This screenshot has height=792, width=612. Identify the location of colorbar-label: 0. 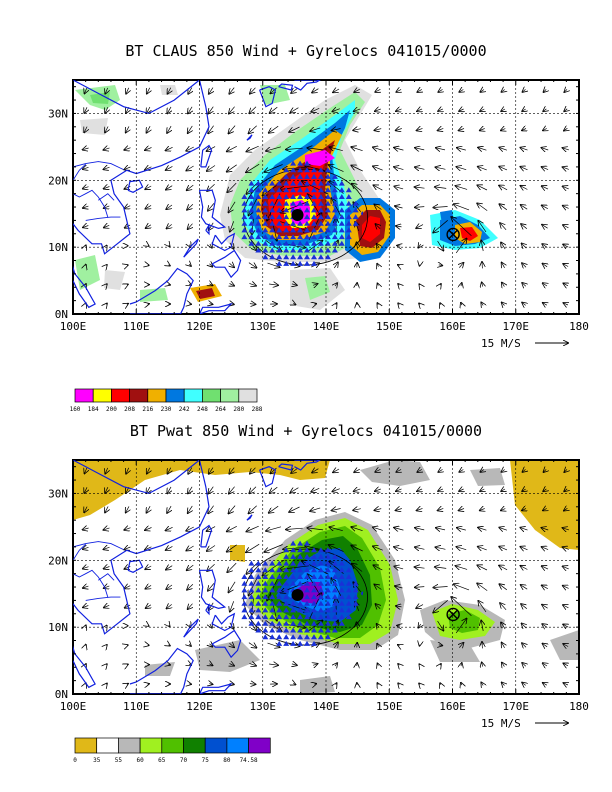
(75, 760).